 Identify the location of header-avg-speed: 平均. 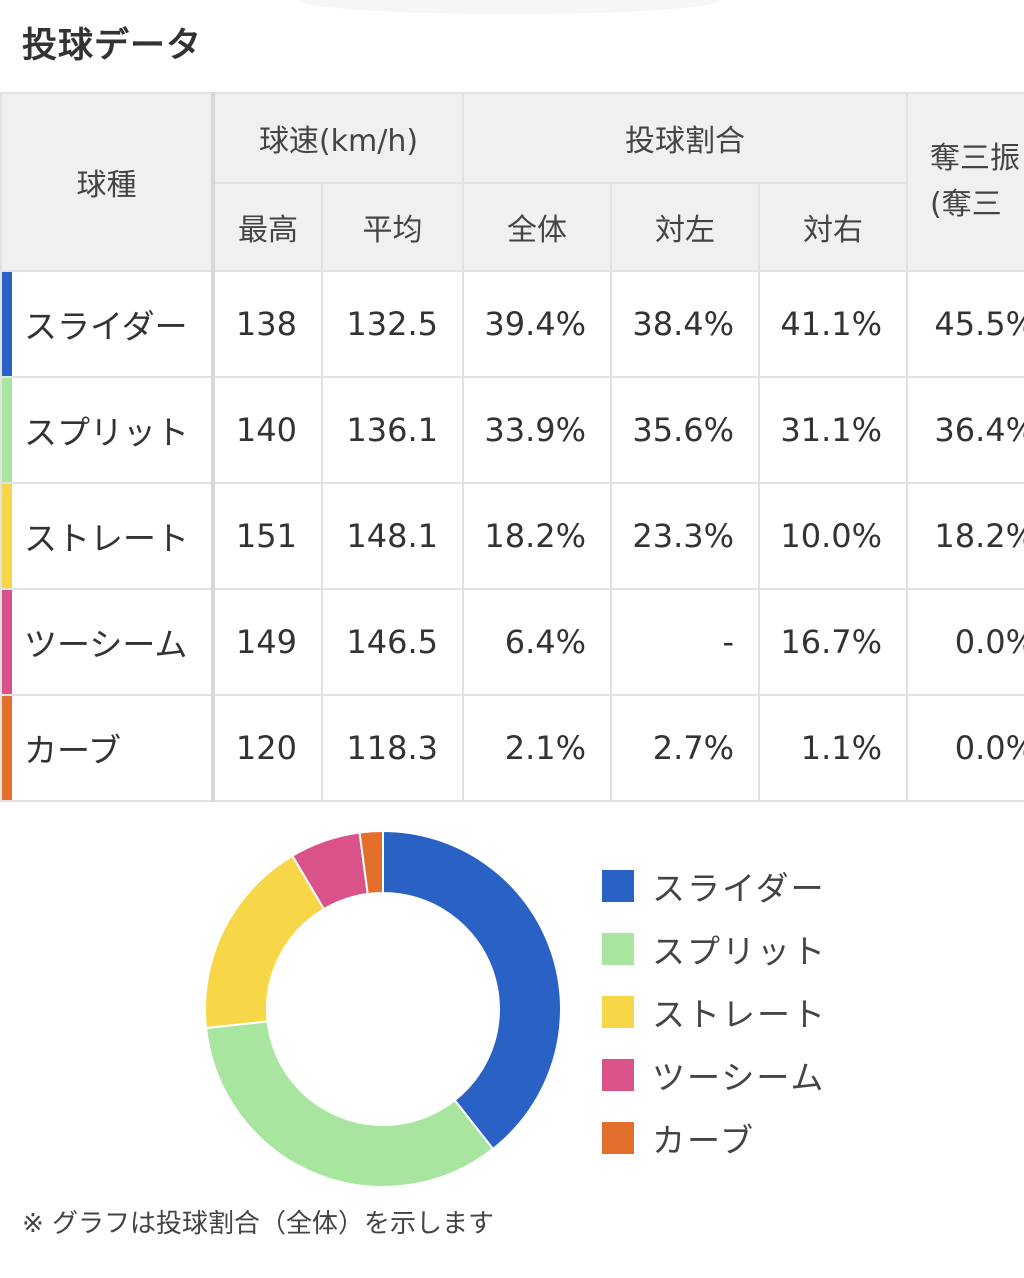
(392, 227).